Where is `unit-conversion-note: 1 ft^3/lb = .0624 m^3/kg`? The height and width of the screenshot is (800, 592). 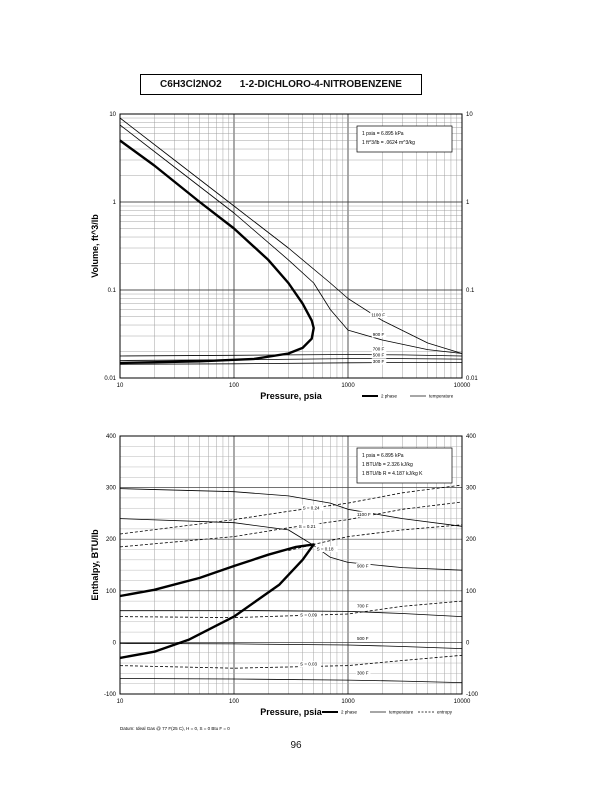 unit-conversion-note: 1 ft^3/lb = .0624 m^3/kg is located at coordinates (388, 143).